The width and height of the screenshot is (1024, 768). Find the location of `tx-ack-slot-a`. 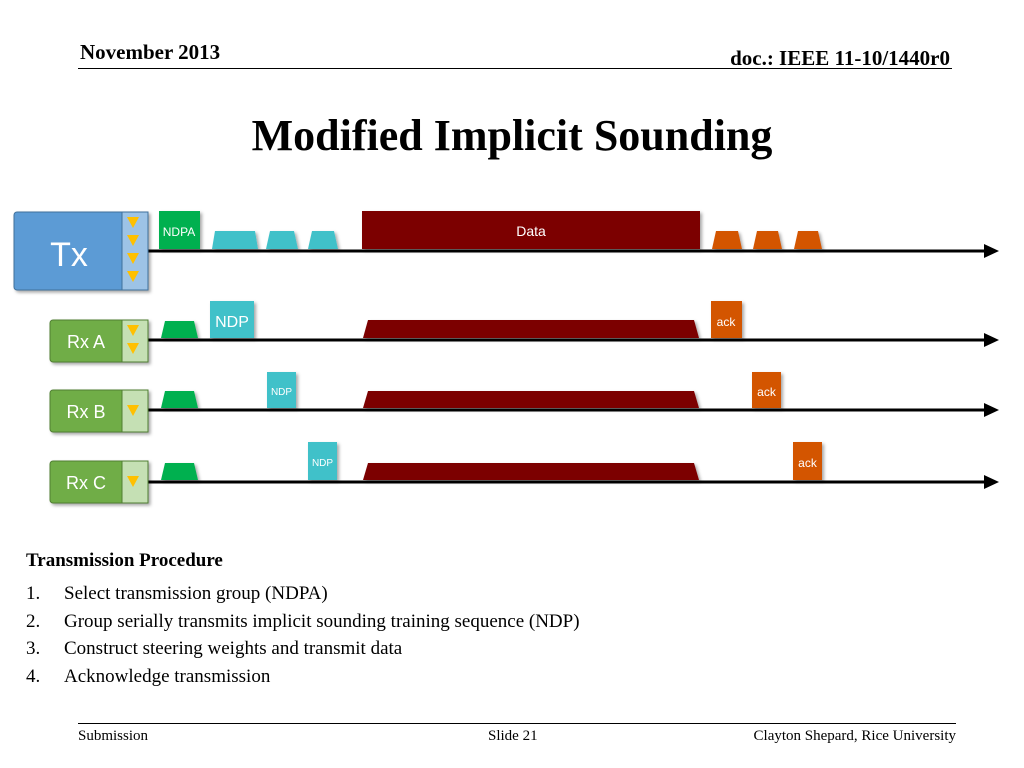

tx-ack-slot-a is located at coordinates (727, 240).